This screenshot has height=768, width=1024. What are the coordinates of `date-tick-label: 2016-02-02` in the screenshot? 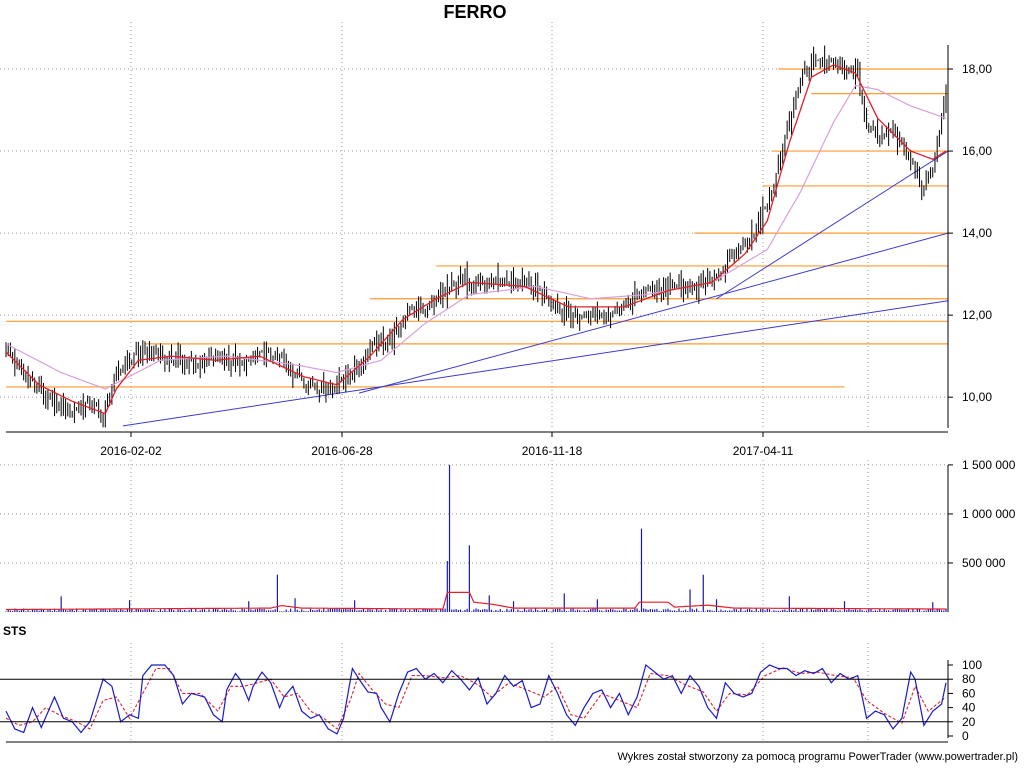 It's located at (131, 451).